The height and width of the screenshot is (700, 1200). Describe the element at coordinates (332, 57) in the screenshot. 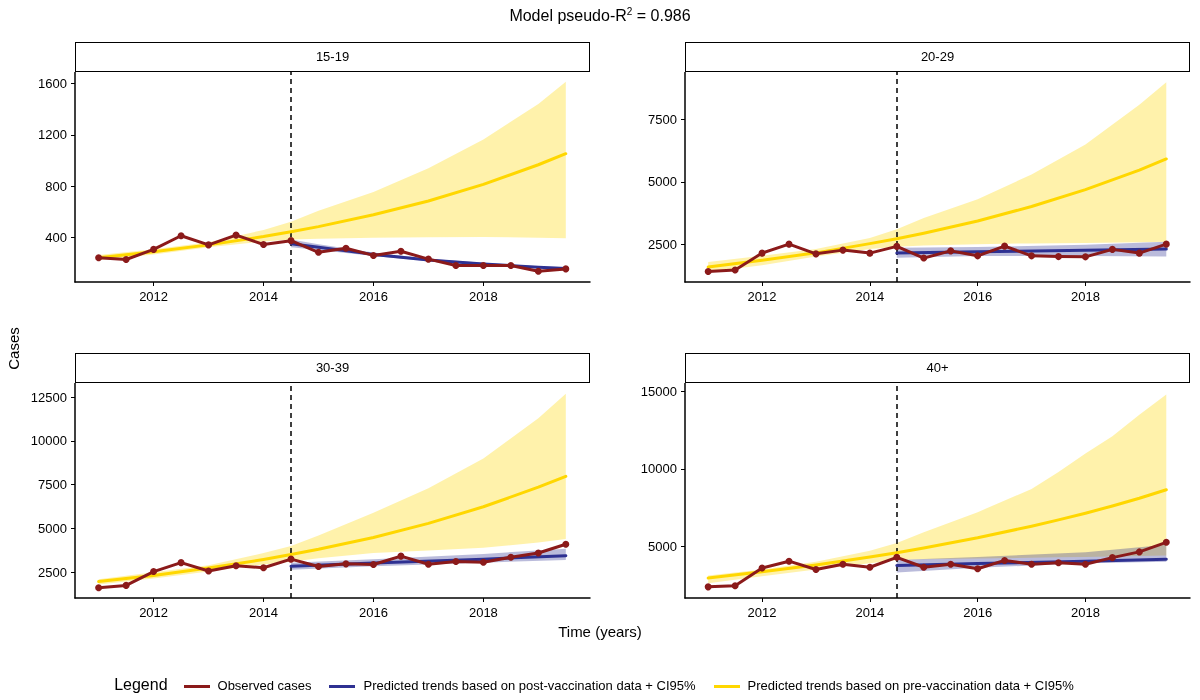

I see `chart-title: 15-19` at that location.